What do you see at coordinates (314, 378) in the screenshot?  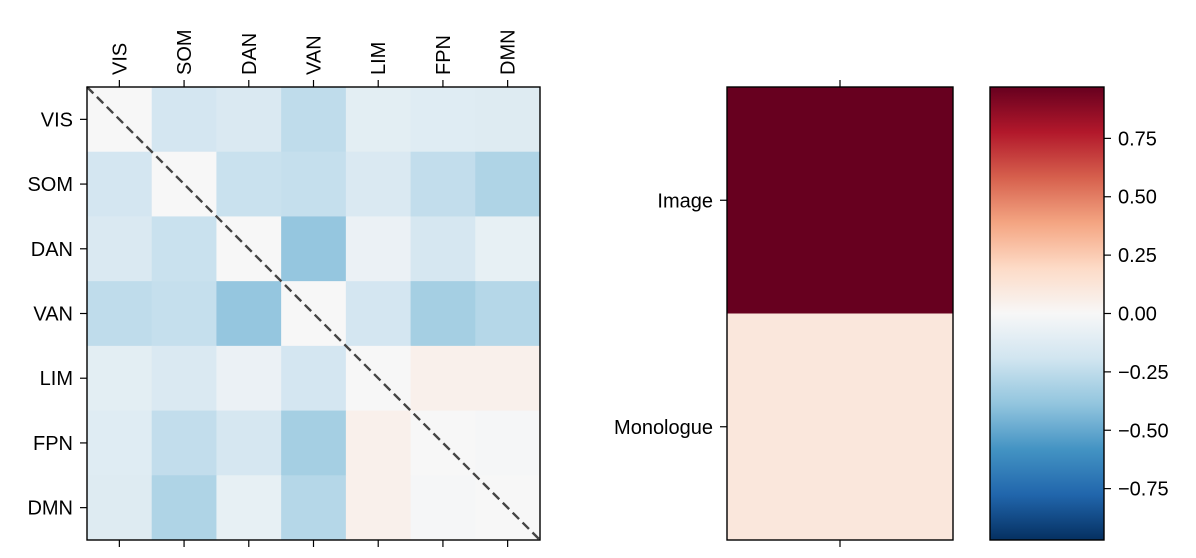 I see `matrix-cell-lim-van` at bounding box center [314, 378].